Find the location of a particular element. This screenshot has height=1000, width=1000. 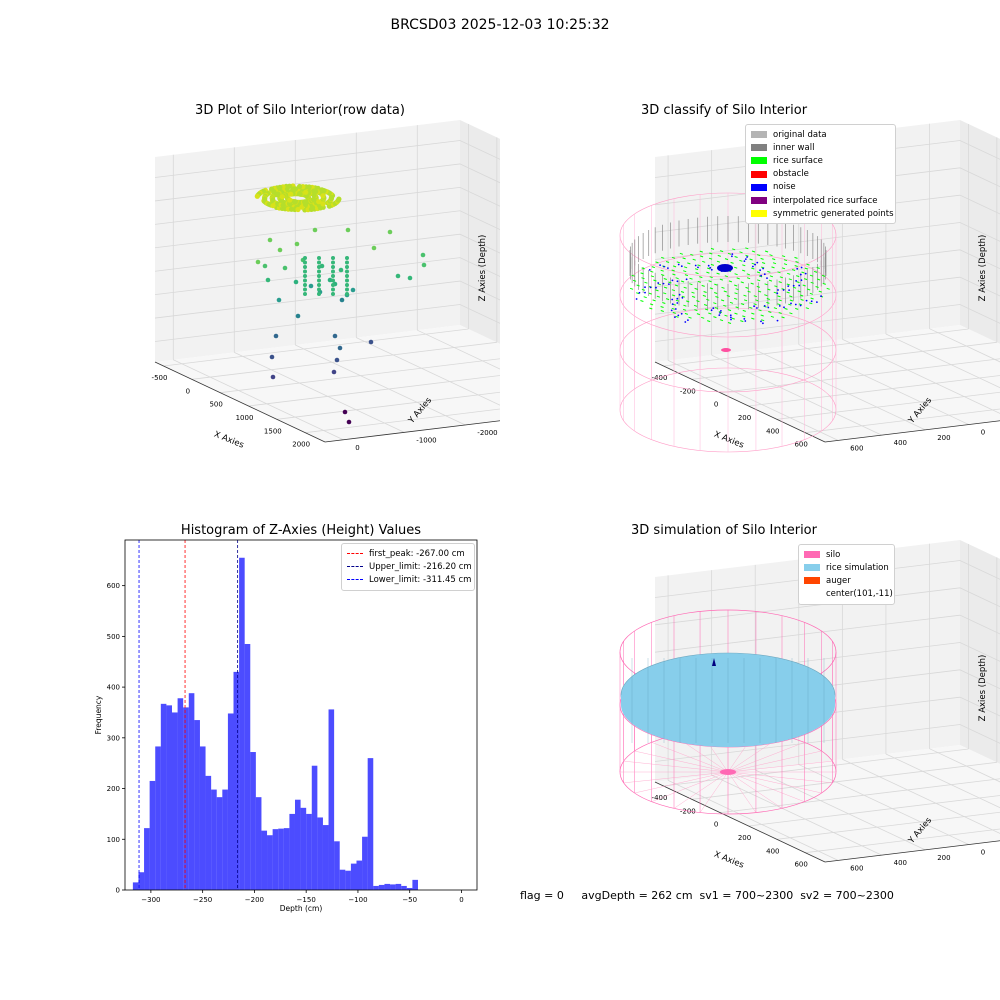

legend-label: first_peak: -267.00 cm is located at coordinates (417, 553).